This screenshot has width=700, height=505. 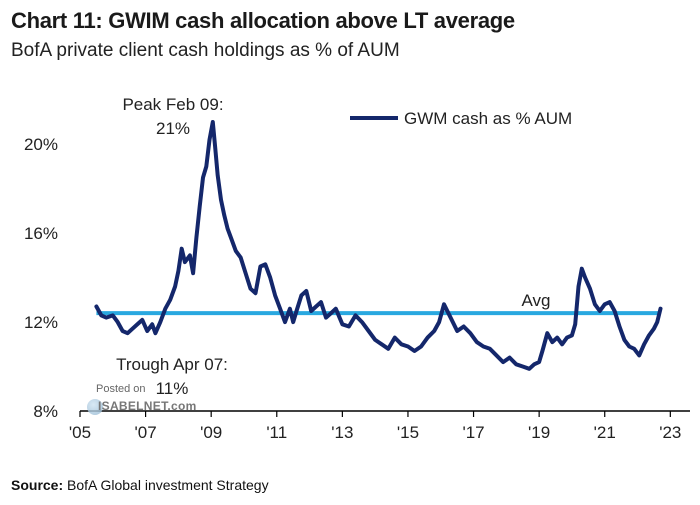 What do you see at coordinates (211, 432) in the screenshot?
I see `x-tick-label: '09` at bounding box center [211, 432].